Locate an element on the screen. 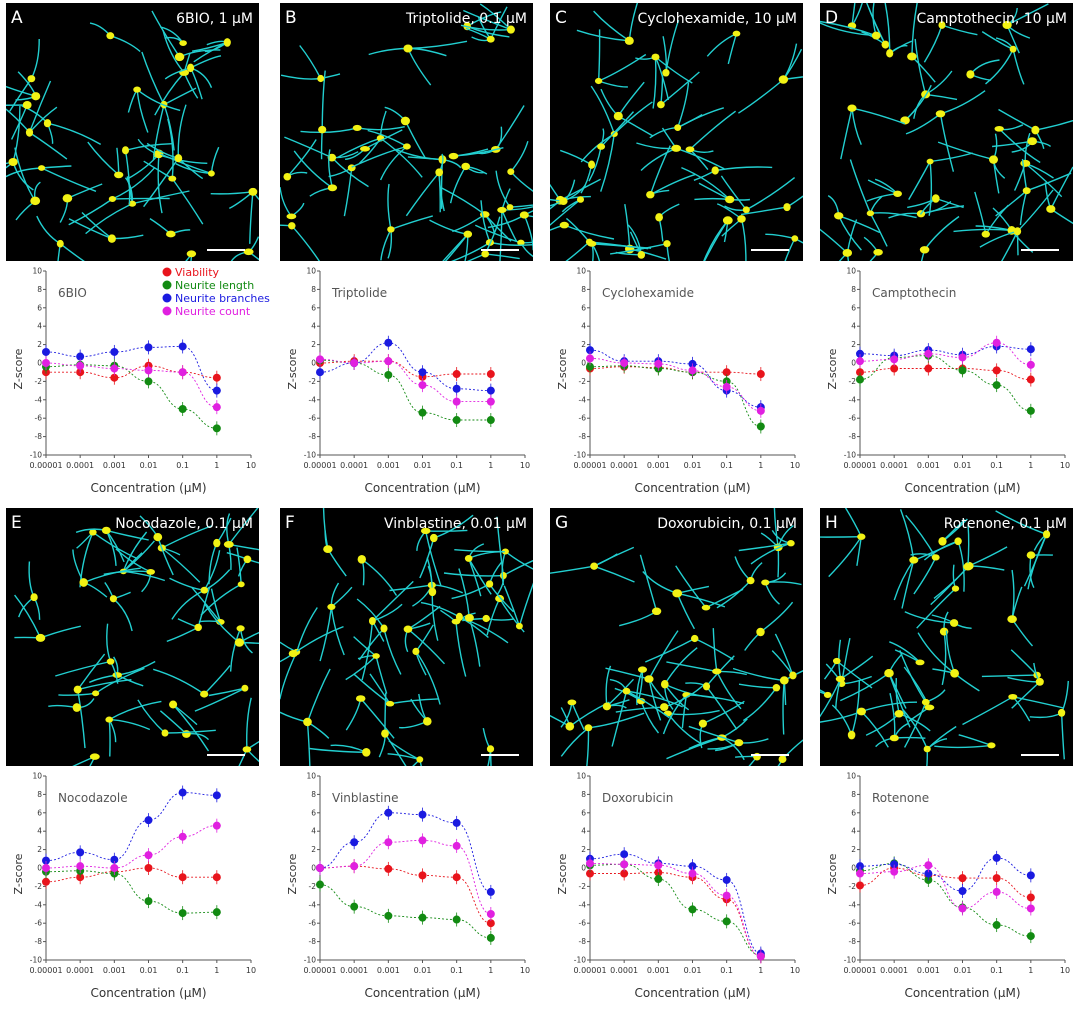  y-axis-label: Z-score is located at coordinates (292, 873).